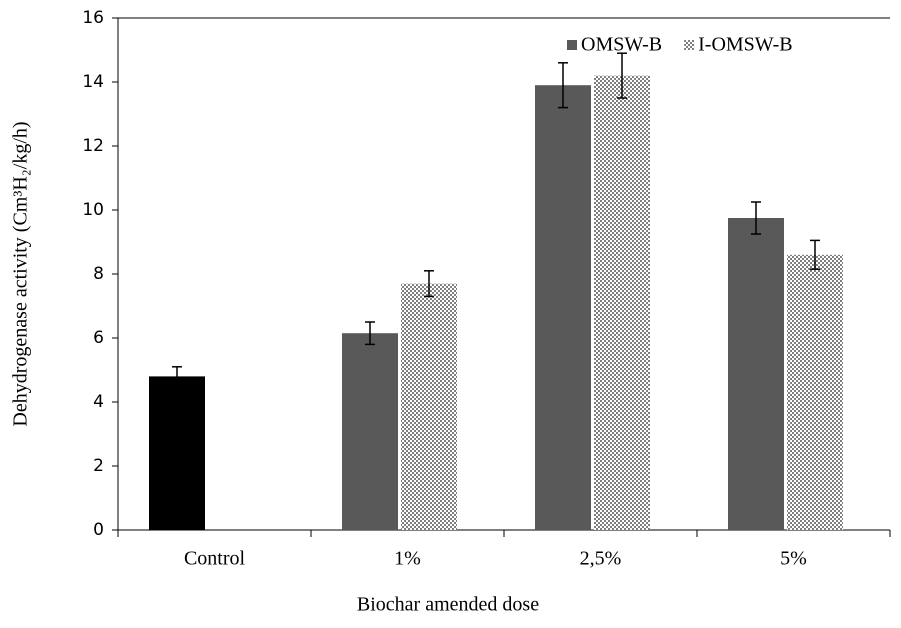  Describe the element at coordinates (793, 559) in the screenshot. I see `x-tick-label: 5%` at that location.